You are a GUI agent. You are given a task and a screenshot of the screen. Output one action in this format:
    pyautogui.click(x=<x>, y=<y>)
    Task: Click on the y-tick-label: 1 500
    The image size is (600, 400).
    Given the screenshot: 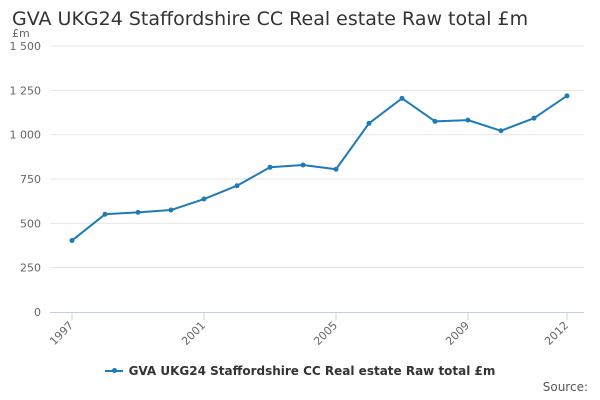 What is the action you would take?
    pyautogui.click(x=26, y=46)
    